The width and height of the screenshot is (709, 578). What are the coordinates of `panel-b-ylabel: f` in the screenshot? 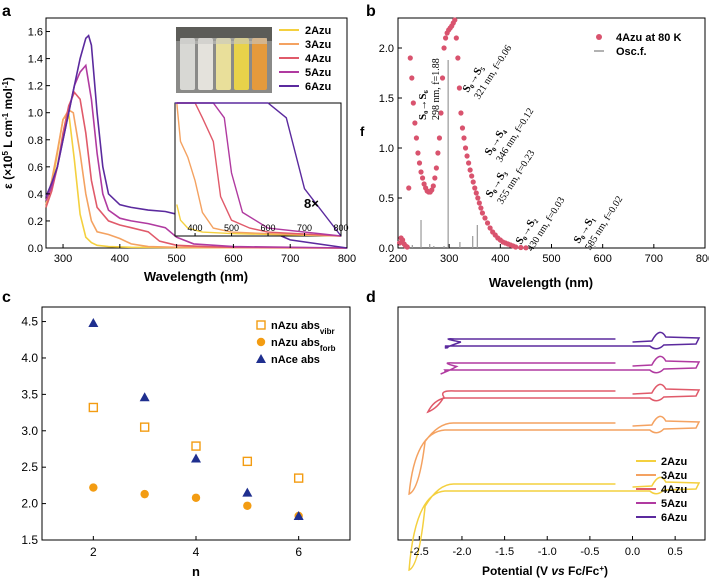 It's located at (362, 131).